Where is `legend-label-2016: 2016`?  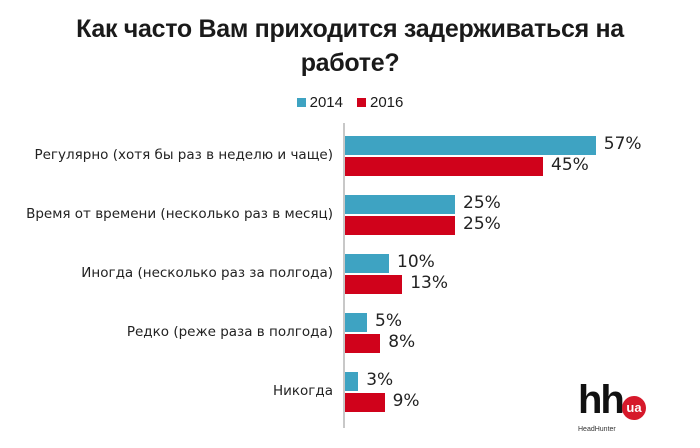
legend-label-2016: 2016 is located at coordinates (387, 102).